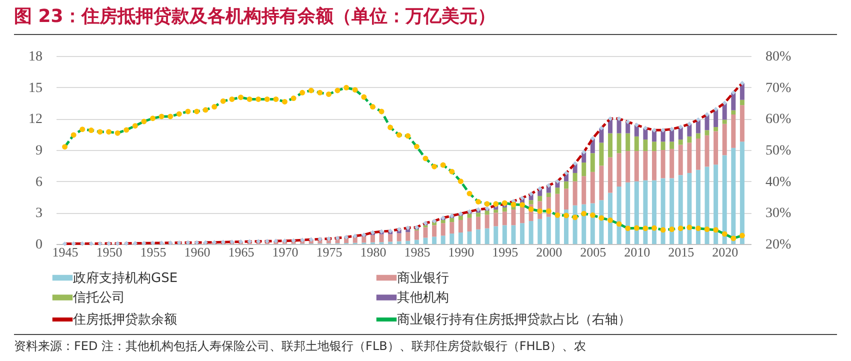 The width and height of the screenshot is (851, 361). I want to click on x-tick-label: 2020, so click(725, 252).